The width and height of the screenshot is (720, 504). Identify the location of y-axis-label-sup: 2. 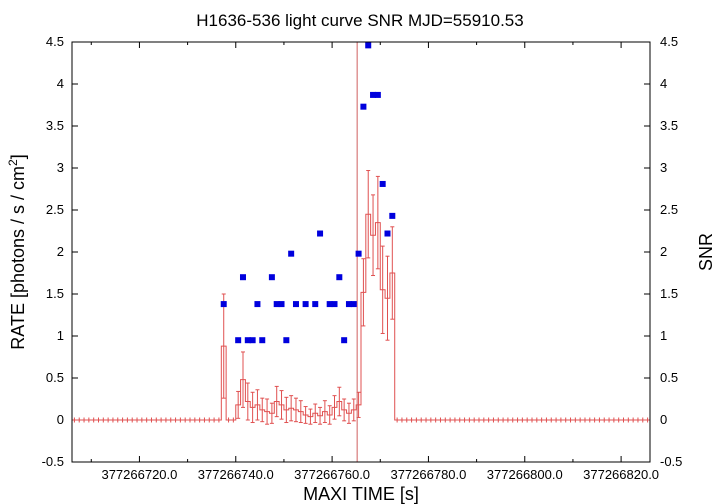
(13, 162).